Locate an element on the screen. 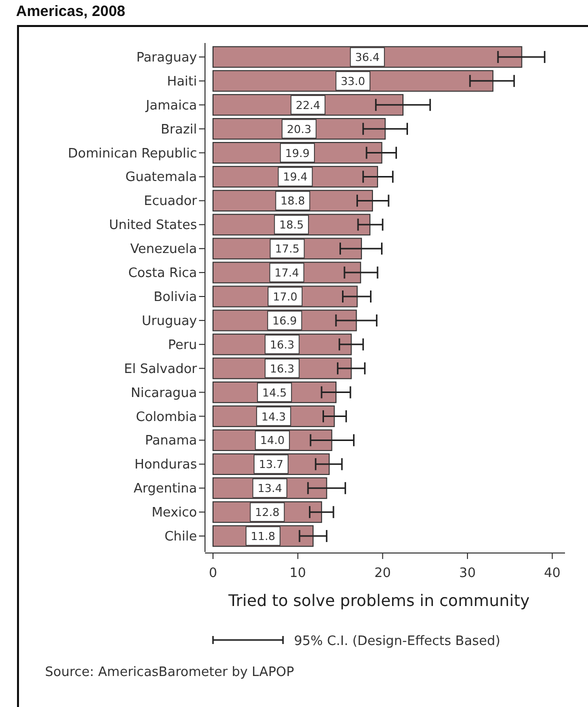 The image size is (588, 707). y-tick-label: Peru is located at coordinates (182, 345).